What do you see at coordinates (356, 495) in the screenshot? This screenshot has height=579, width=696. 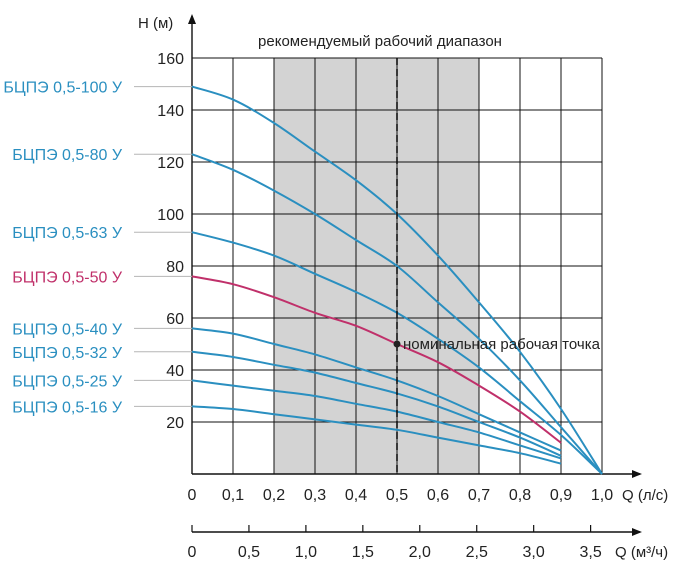 I see `x-tick-label: 0,4` at bounding box center [356, 495].